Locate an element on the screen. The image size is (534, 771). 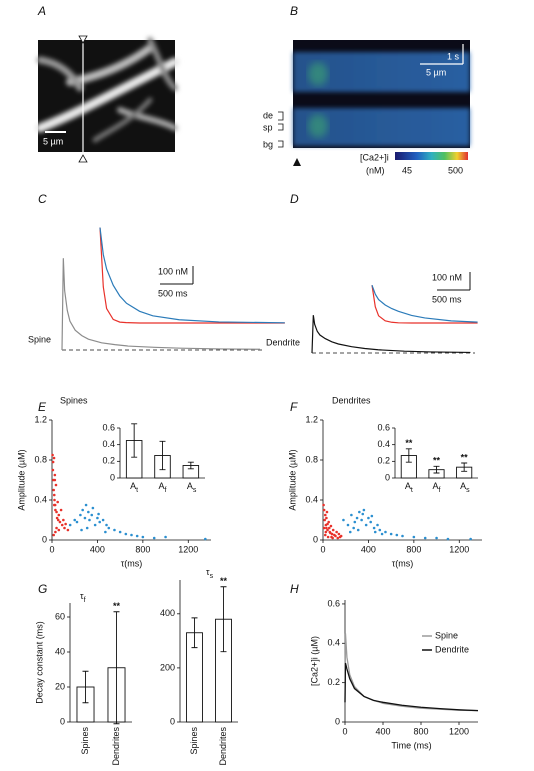
space-bar-label: 5 µm is located at coordinates (436, 72).